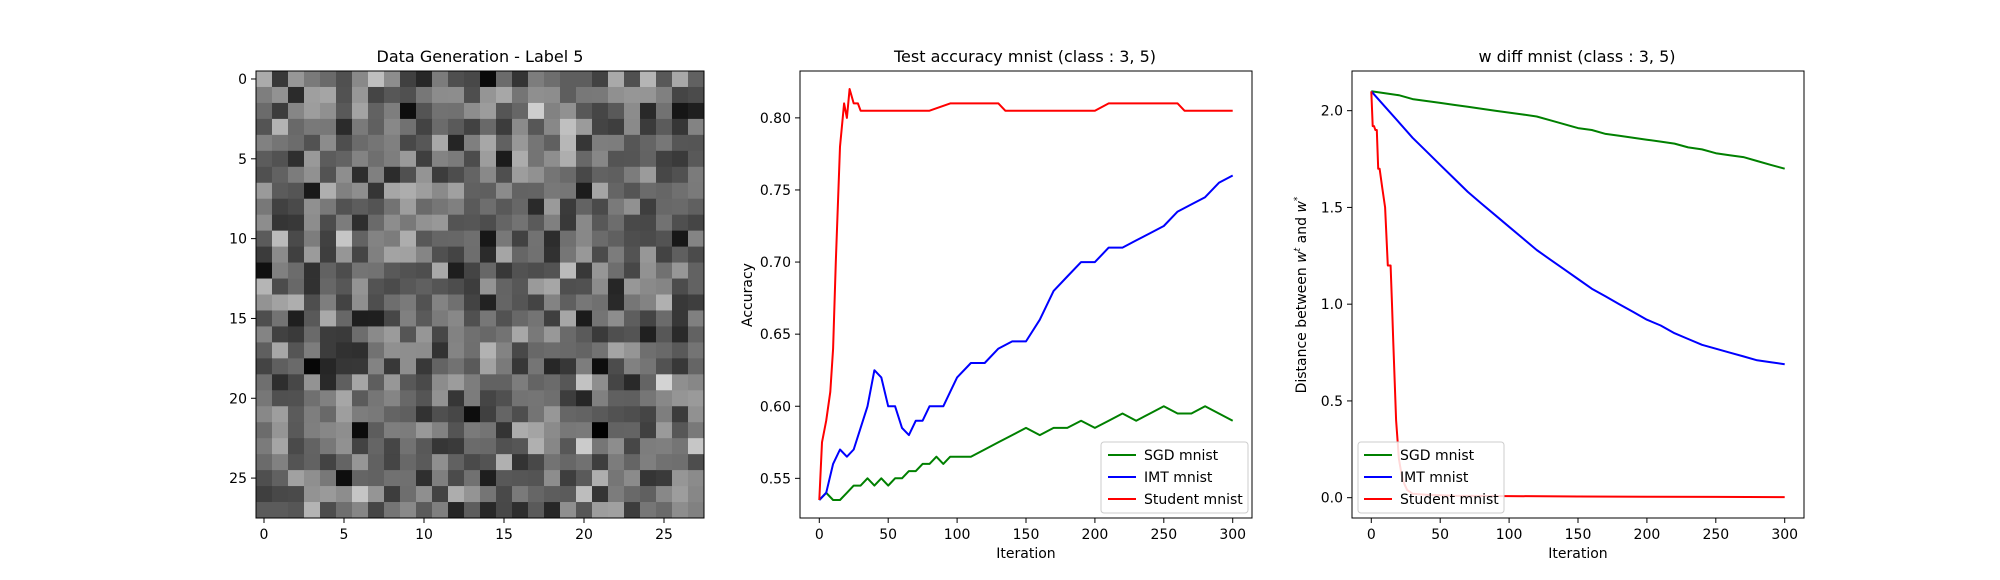 The image size is (2000, 580). Describe the element at coordinates (424, 535) in the screenshot. I see `heatmap-xtick-label: 10` at that location.